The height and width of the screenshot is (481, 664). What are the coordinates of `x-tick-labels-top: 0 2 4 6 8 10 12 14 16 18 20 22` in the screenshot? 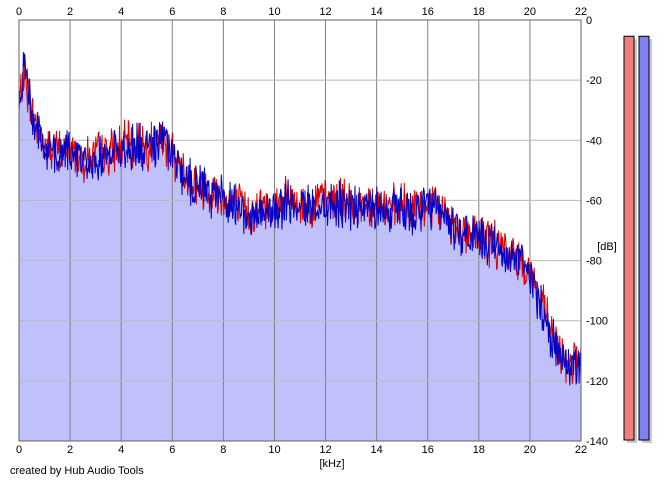 It's located at (301, 12).